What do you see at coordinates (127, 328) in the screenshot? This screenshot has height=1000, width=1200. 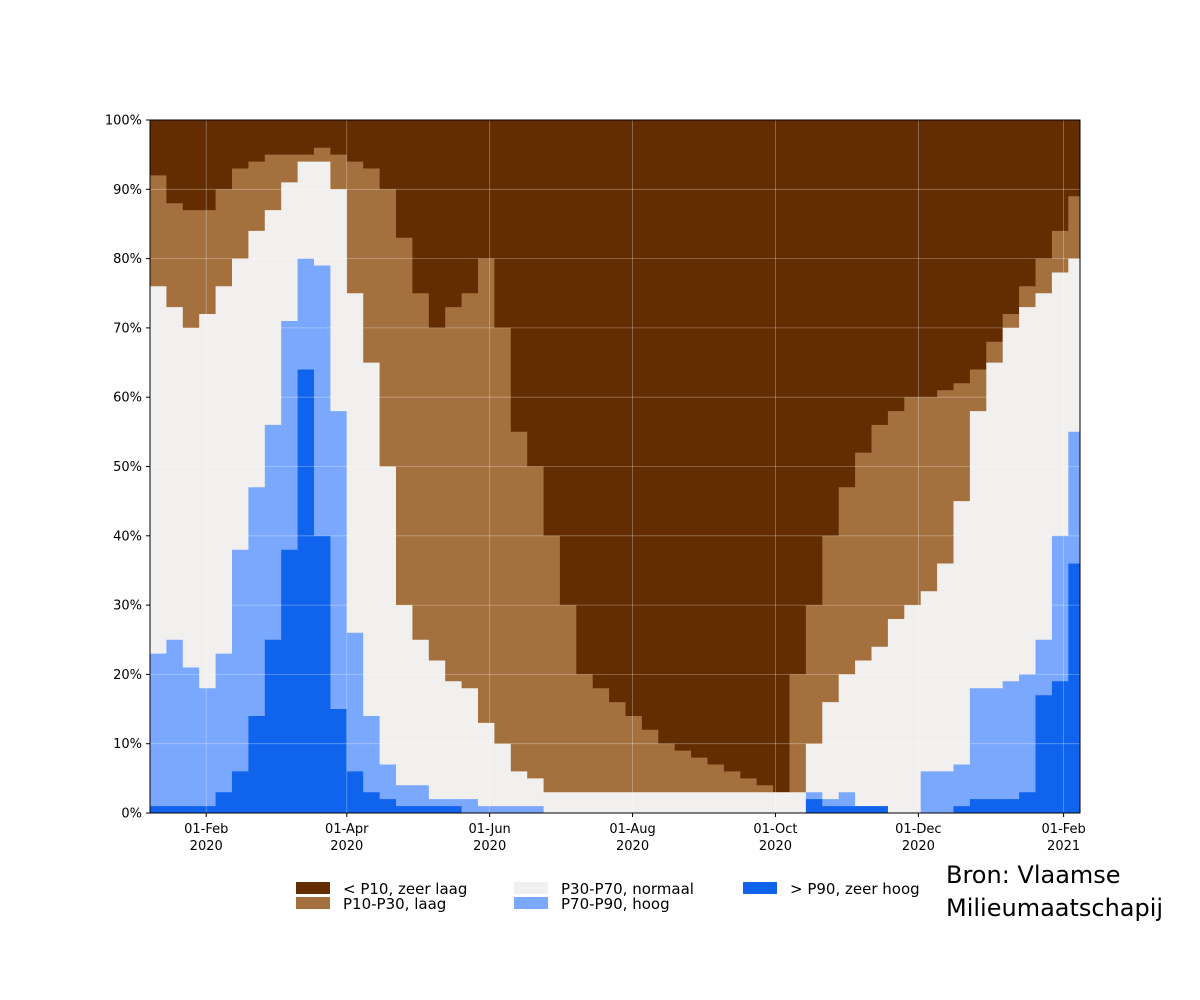 I see `y-tick-label: 70%` at bounding box center [127, 328].